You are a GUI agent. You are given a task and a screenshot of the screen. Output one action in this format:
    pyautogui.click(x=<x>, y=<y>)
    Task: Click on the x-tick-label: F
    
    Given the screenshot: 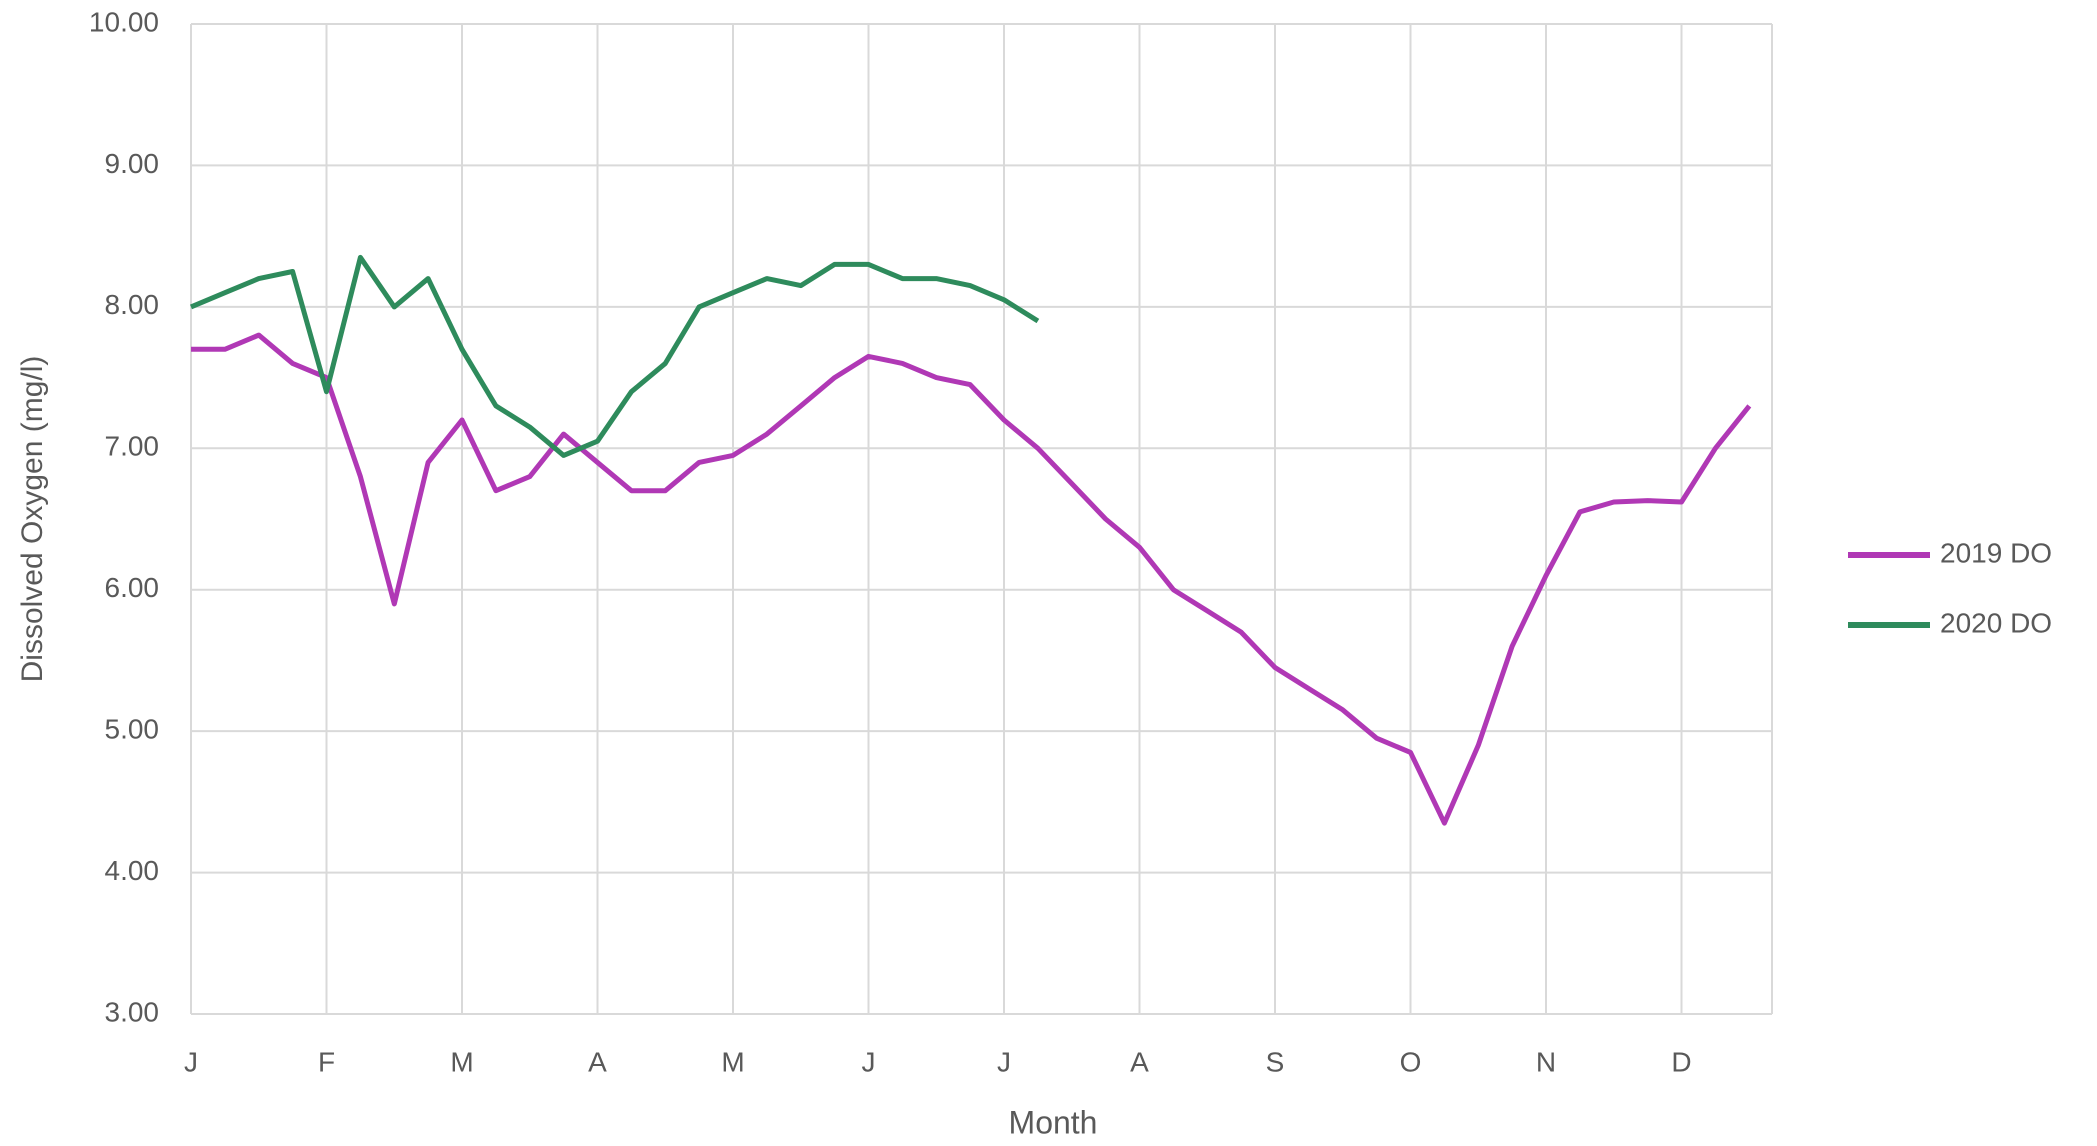 What is the action you would take?
    pyautogui.click(x=326, y=1061)
    